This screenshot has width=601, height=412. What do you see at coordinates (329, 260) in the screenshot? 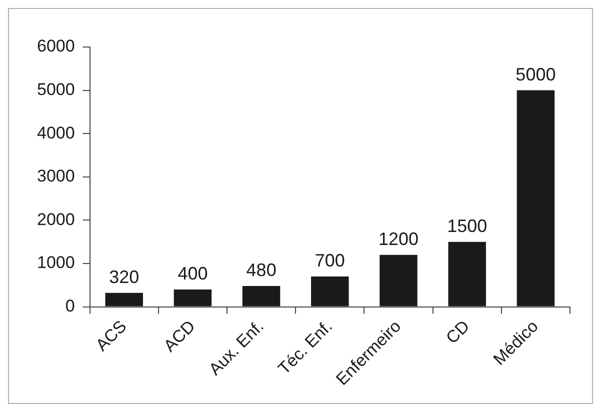
I see `data-label: 700` at bounding box center [329, 260].